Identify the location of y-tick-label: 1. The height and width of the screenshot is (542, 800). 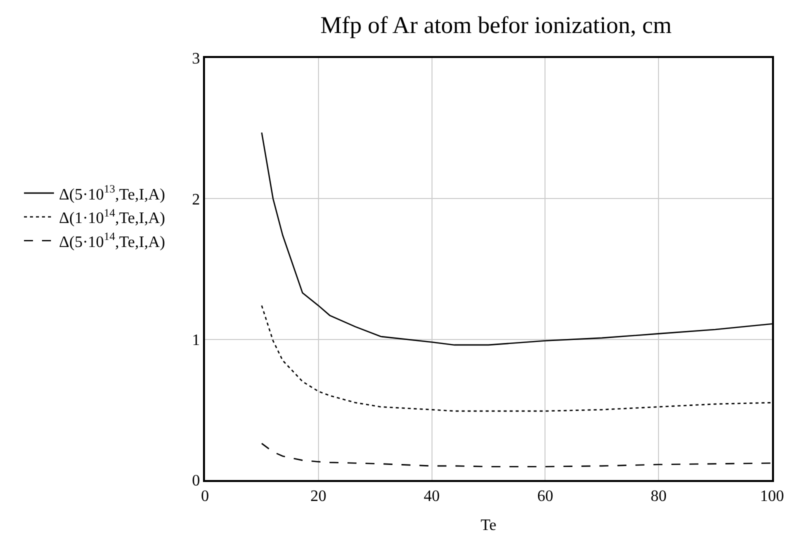
(196, 340).